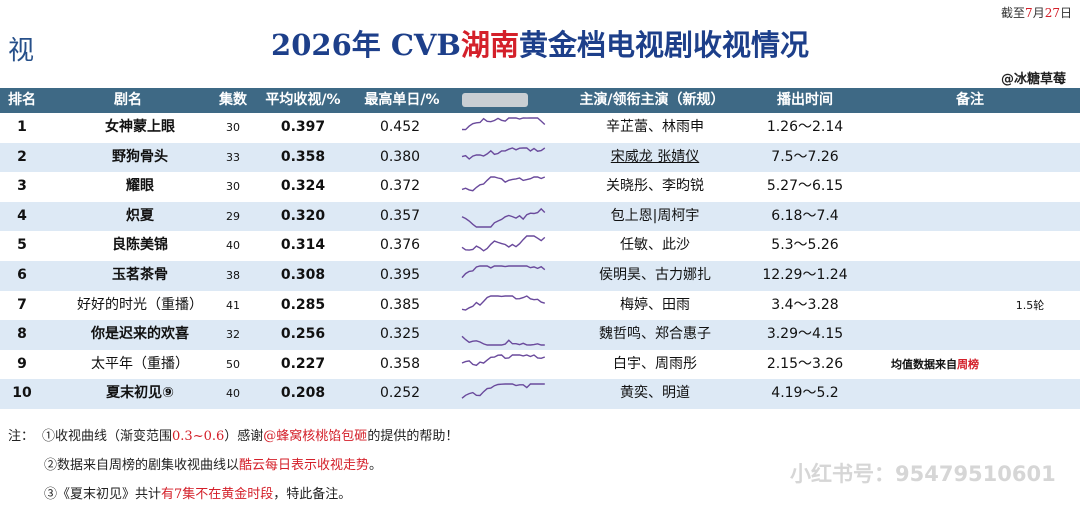 The image size is (1080, 510). Describe the element at coordinates (140, 393) in the screenshot. I see `drama-name: 夏末初见⑨` at that location.